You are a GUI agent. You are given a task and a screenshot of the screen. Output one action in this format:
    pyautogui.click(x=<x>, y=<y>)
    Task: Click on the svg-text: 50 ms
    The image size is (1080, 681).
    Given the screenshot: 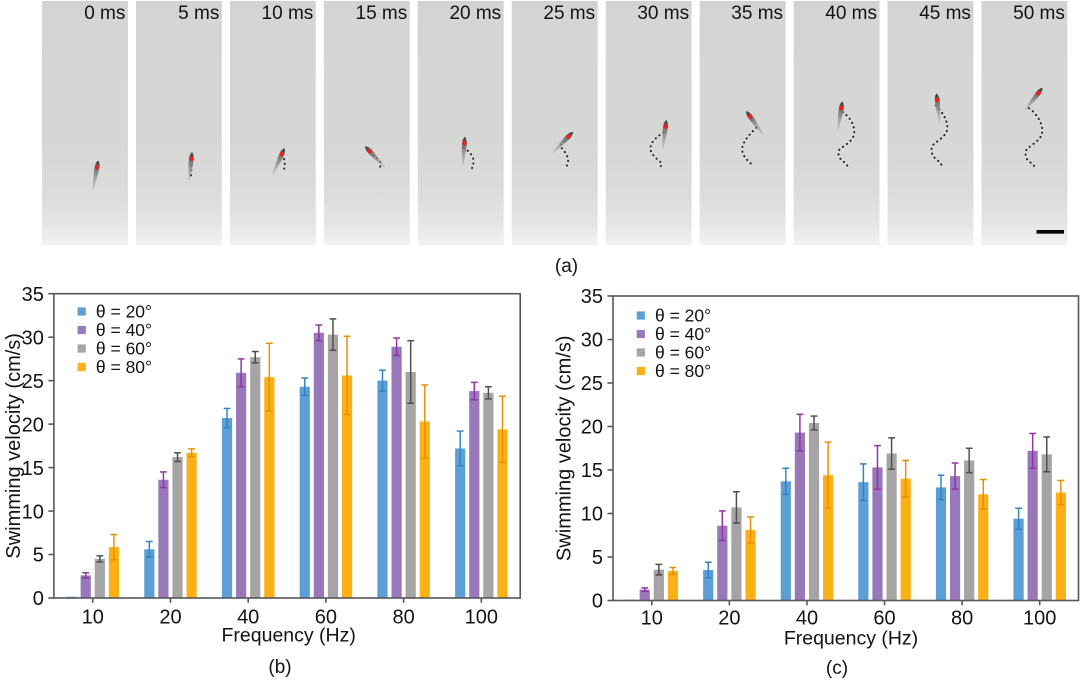 What is the action you would take?
    pyautogui.click(x=1039, y=13)
    